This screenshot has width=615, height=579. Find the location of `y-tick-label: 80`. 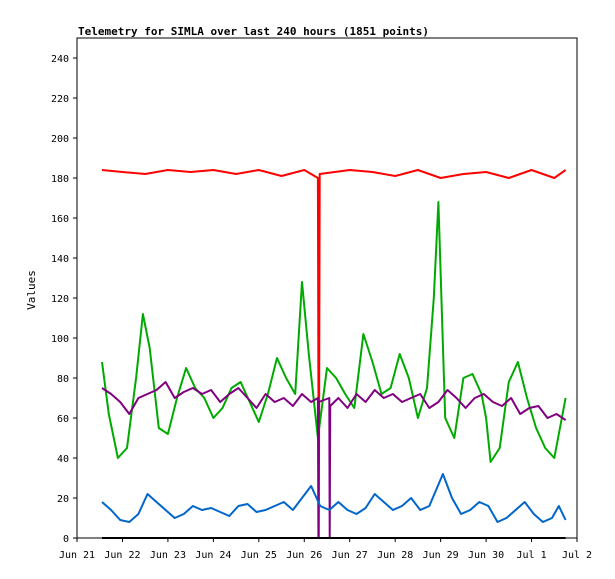

y-tick-label: 80 is located at coordinates (63, 379).